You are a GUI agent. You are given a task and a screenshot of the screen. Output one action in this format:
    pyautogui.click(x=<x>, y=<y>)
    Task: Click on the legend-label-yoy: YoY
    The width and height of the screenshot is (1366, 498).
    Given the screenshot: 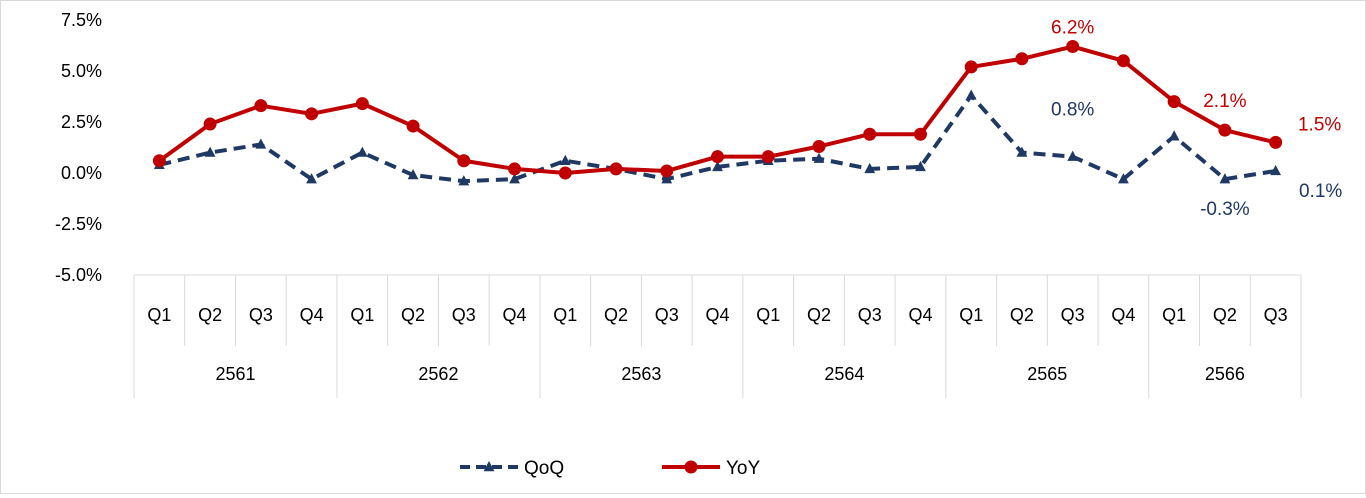 What is the action you would take?
    pyautogui.click(x=743, y=468)
    